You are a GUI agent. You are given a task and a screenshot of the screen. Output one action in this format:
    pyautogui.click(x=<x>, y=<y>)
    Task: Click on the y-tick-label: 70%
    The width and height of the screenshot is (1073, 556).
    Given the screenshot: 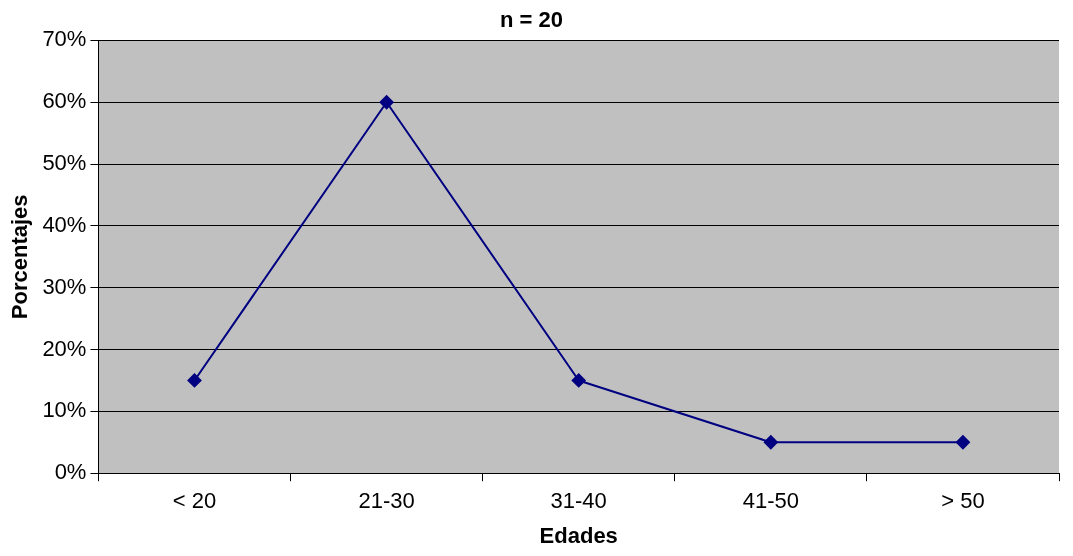 What is the action you would take?
    pyautogui.click(x=64, y=39)
    